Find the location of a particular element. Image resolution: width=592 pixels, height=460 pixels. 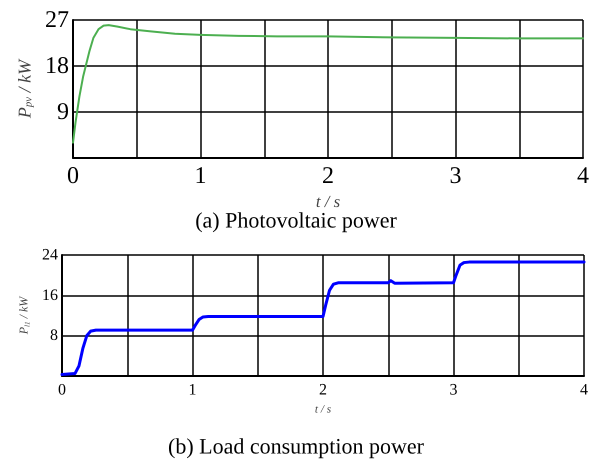

y-tick-label: 16 is located at coordinates (50, 295).